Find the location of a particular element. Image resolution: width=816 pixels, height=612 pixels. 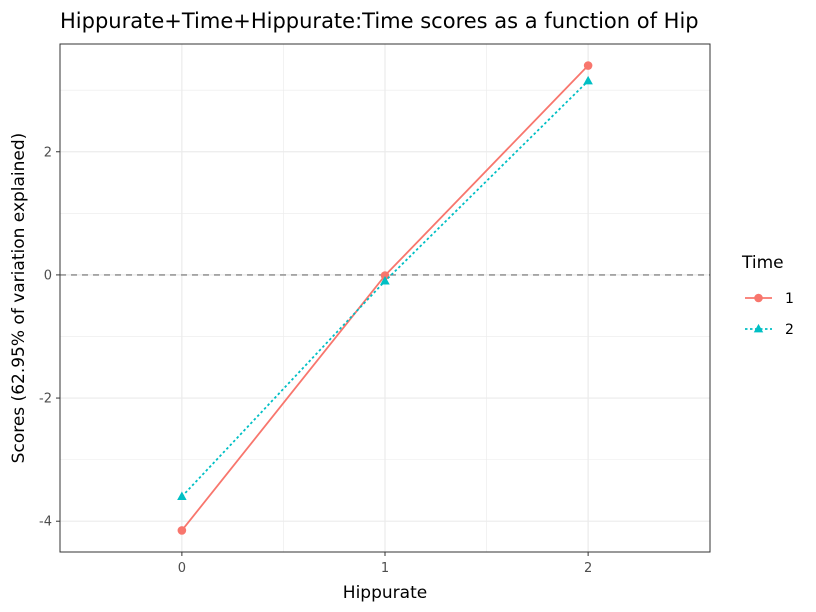

legend-key-2-marker is located at coordinates (758, 328).